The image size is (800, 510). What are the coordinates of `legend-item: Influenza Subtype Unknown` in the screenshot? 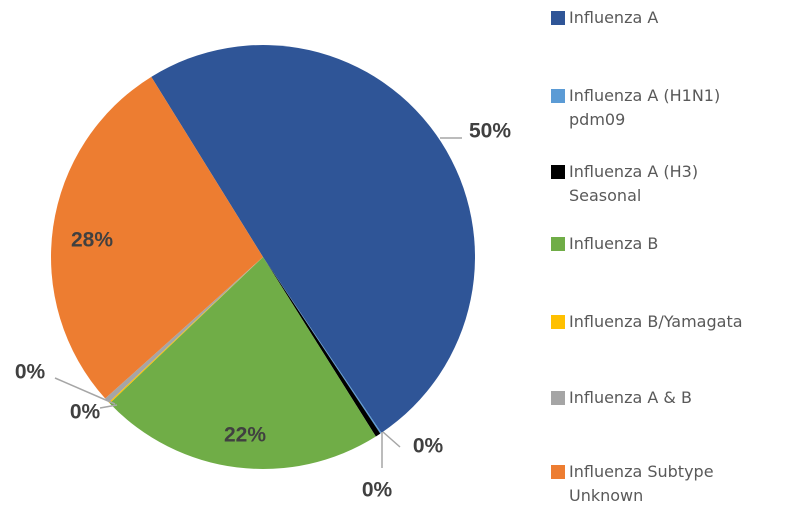 It's located at (671, 484).